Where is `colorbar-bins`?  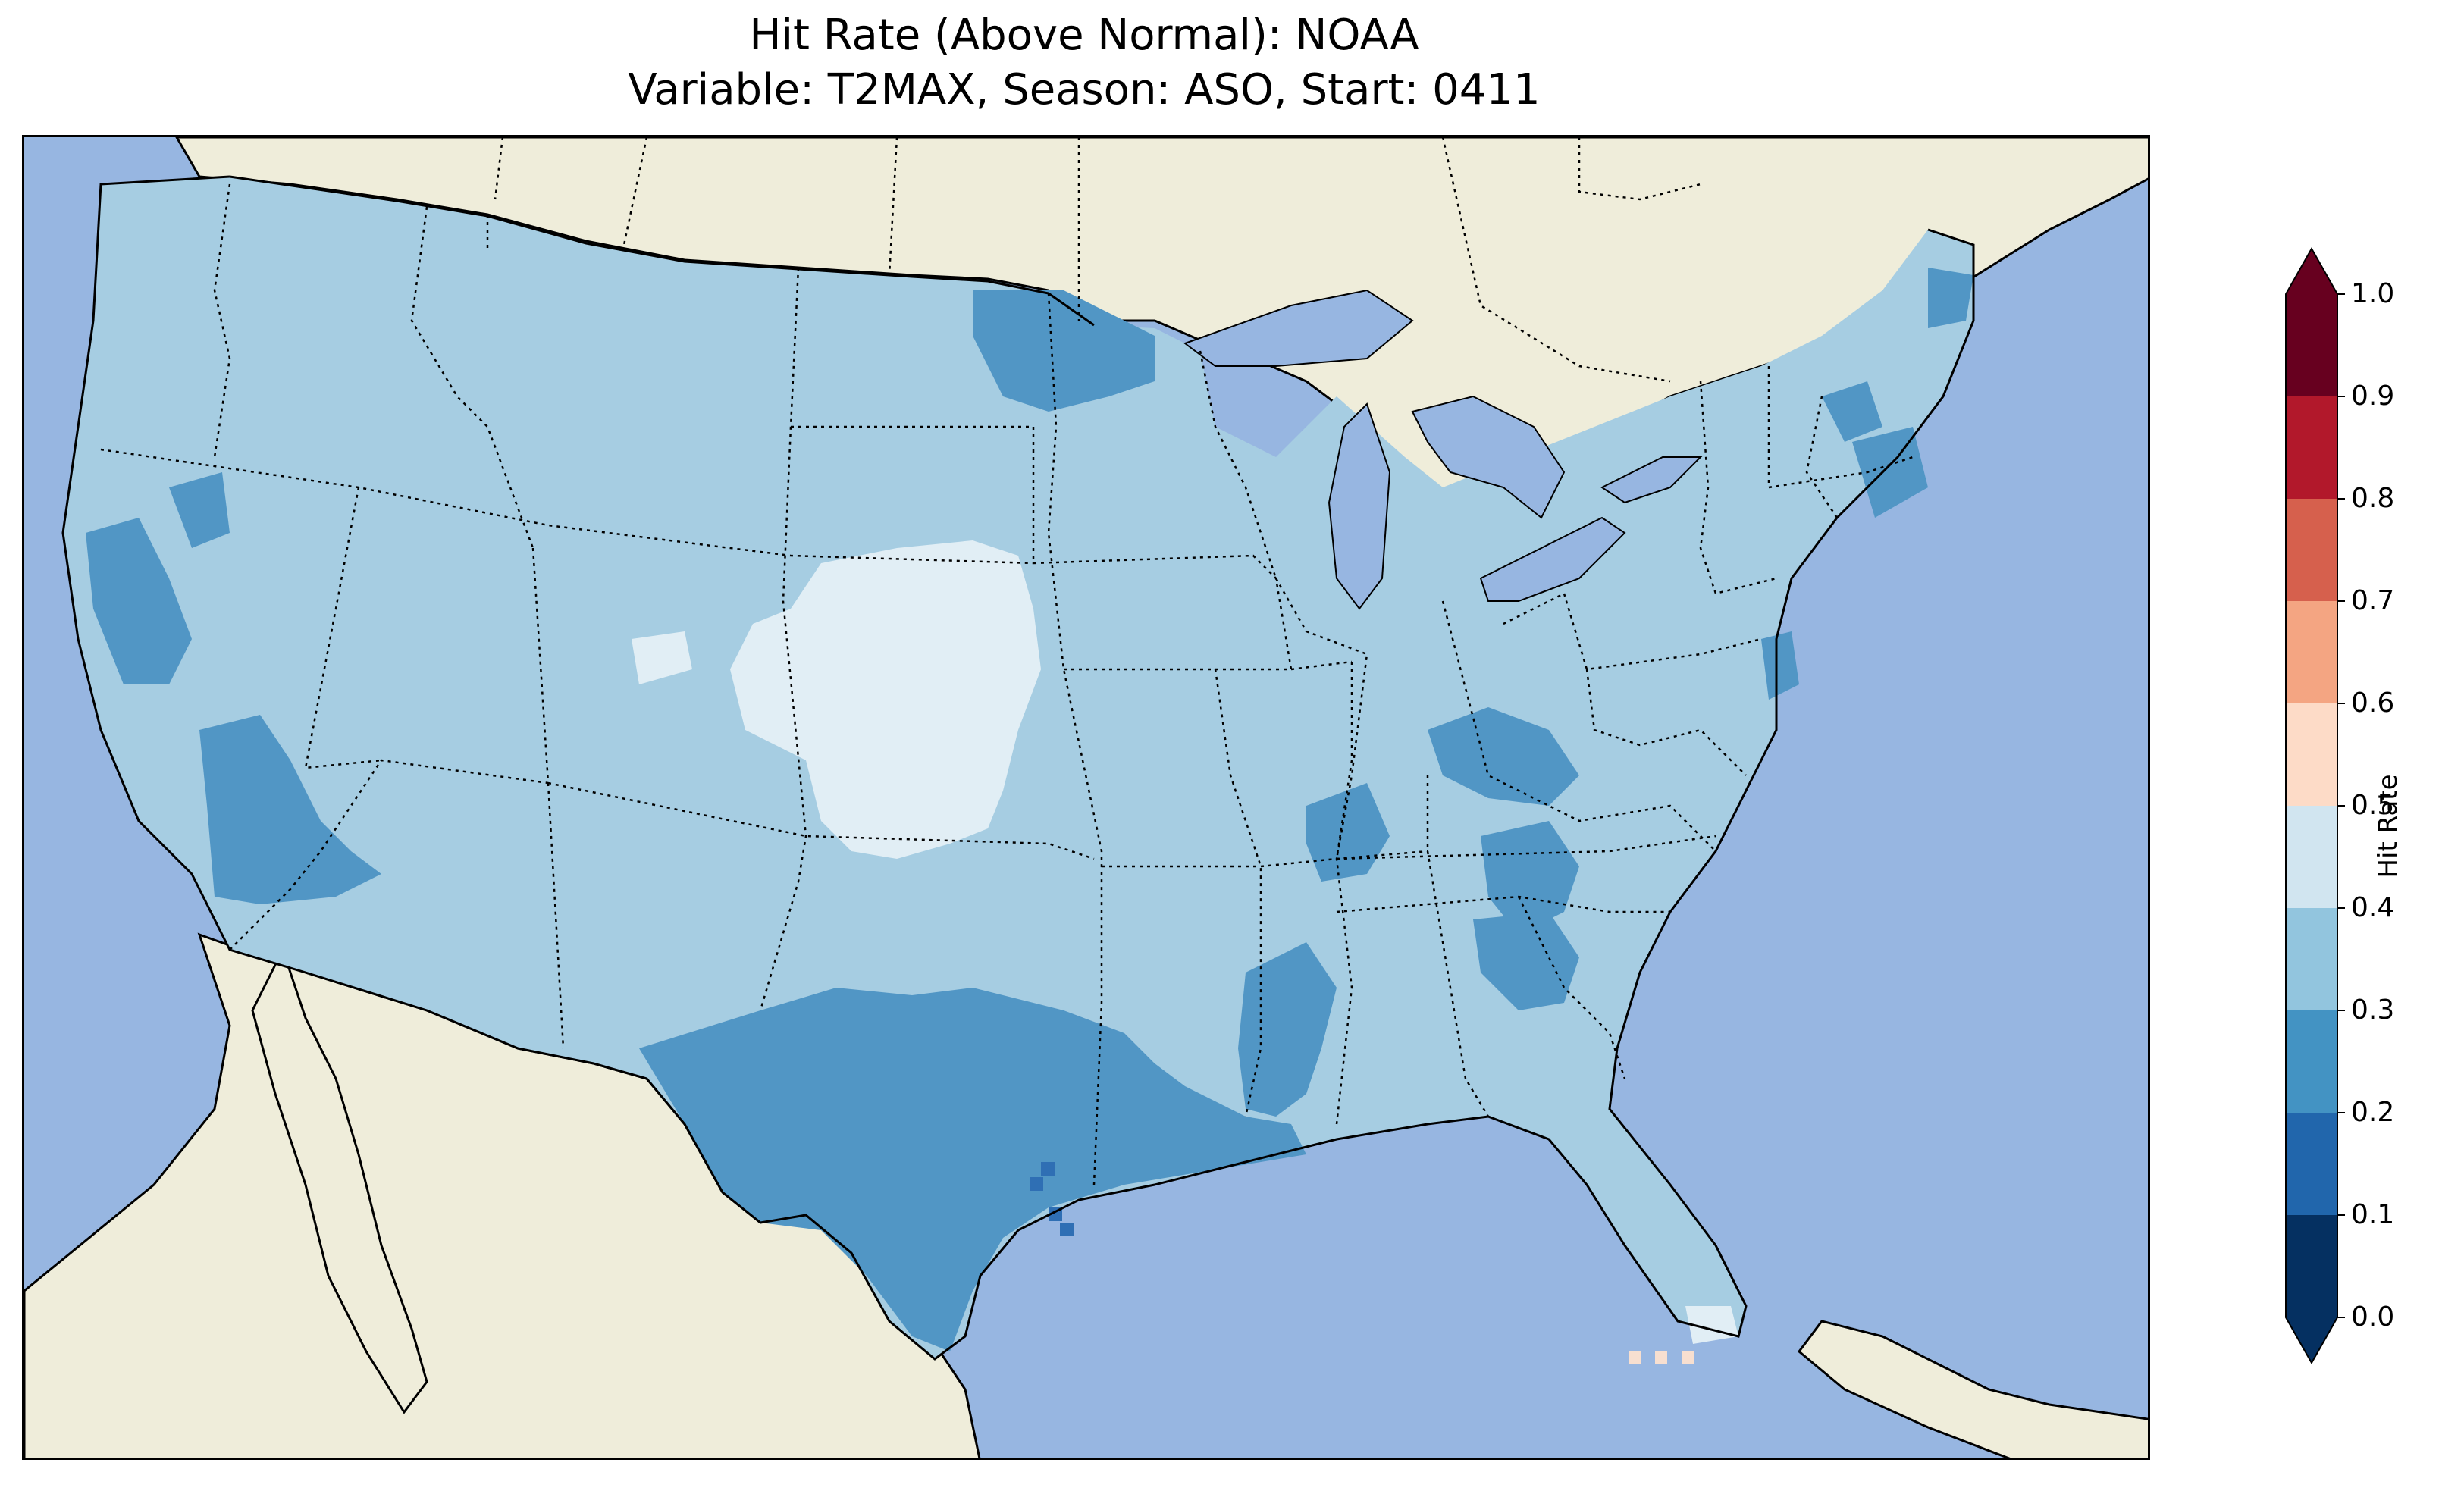
colorbar-bins is located at coordinates (2315, 805).